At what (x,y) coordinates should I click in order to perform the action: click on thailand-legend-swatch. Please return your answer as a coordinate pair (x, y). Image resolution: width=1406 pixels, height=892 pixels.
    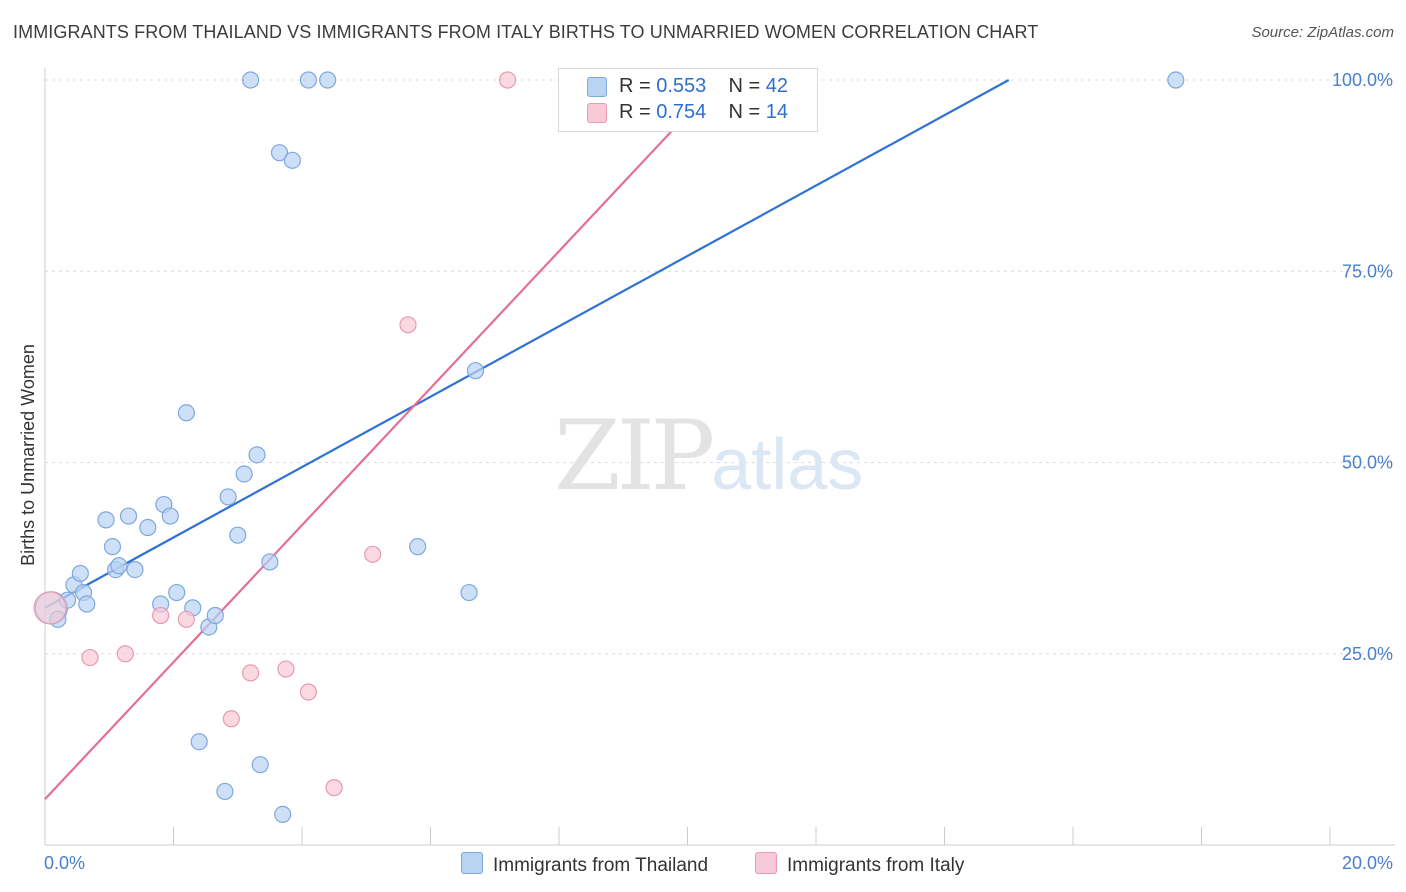
    Looking at the image, I should click on (472, 863).